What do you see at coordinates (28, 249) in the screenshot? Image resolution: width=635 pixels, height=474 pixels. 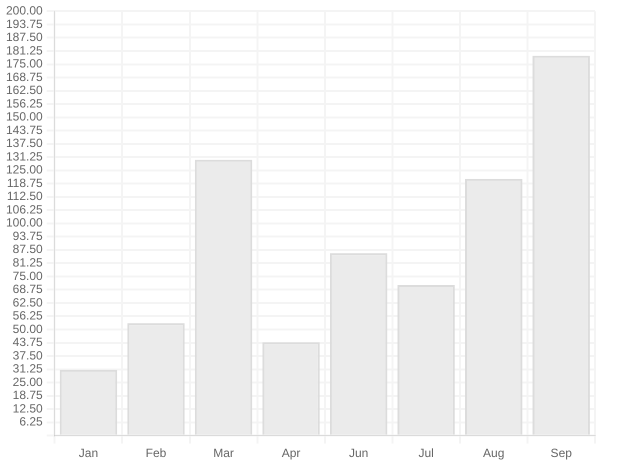 I see `y-tick-label: 87.50` at bounding box center [28, 249].